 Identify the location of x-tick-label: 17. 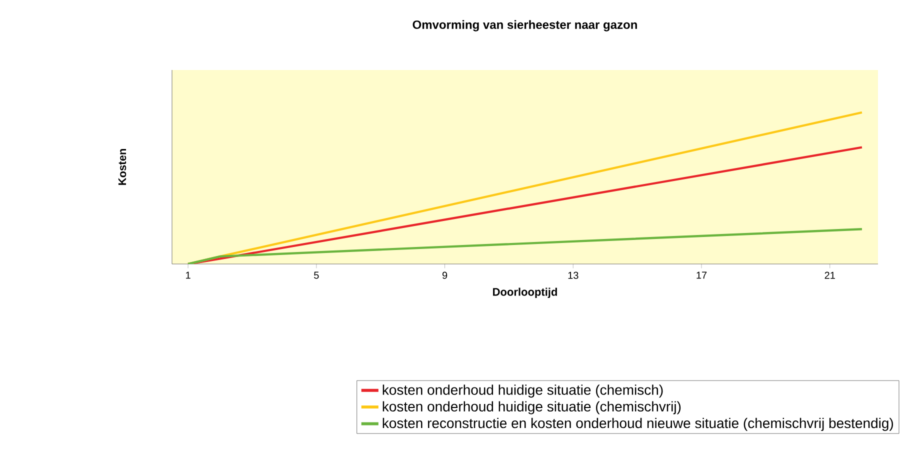
(701, 275).